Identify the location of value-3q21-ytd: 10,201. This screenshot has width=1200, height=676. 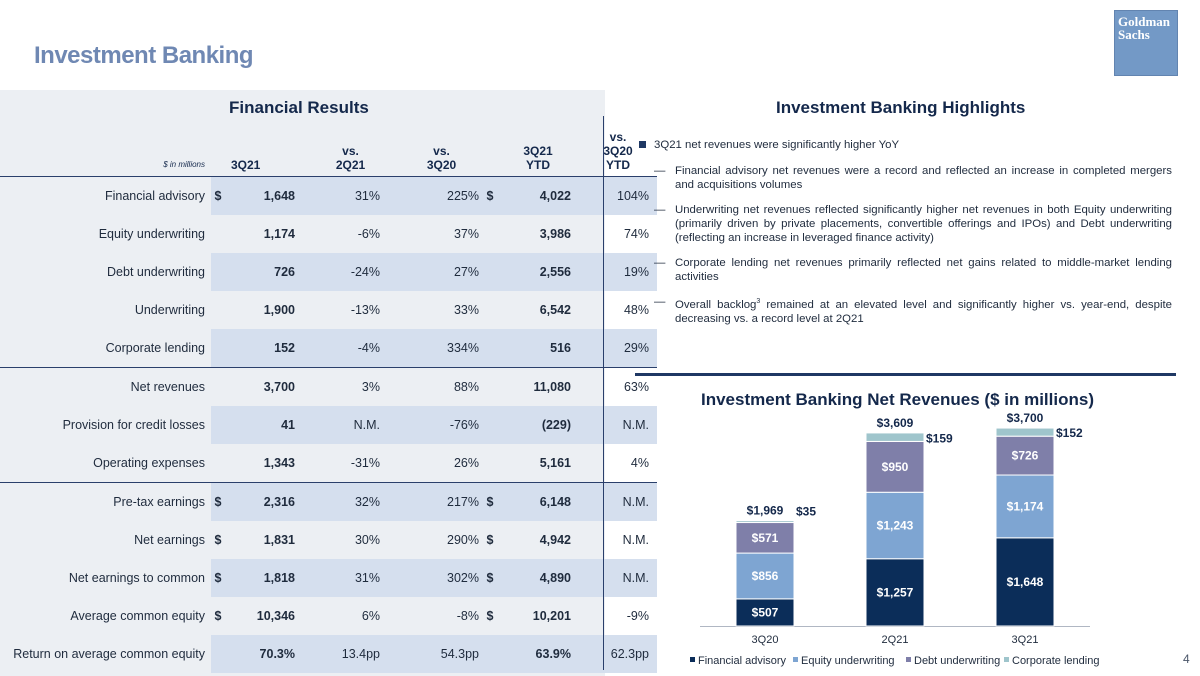
(551, 616).